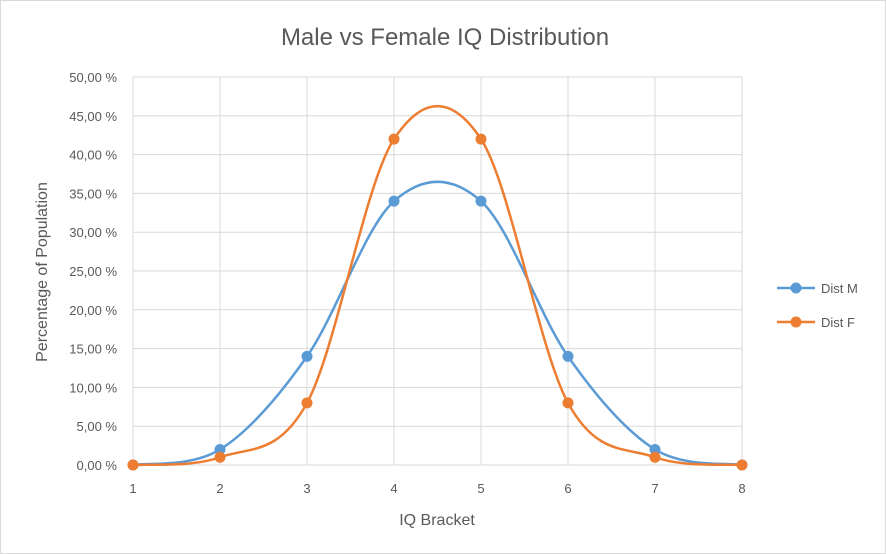 The width and height of the screenshot is (886, 554). What do you see at coordinates (817, 305) in the screenshot?
I see `legend: Dist M Dist F` at bounding box center [817, 305].